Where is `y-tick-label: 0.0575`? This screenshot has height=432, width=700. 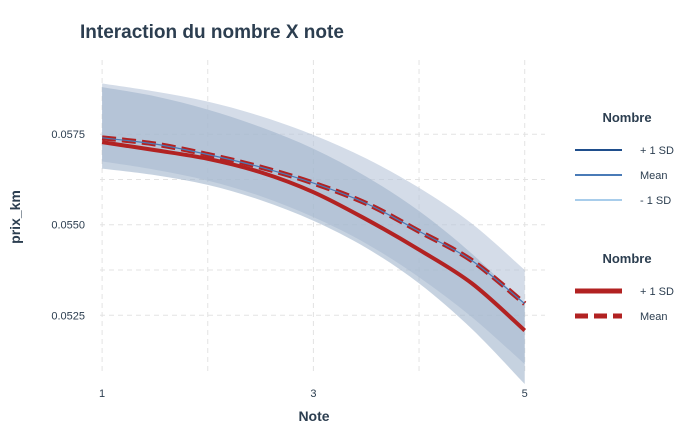 y-tick-label: 0.0575 is located at coordinates (68, 135).